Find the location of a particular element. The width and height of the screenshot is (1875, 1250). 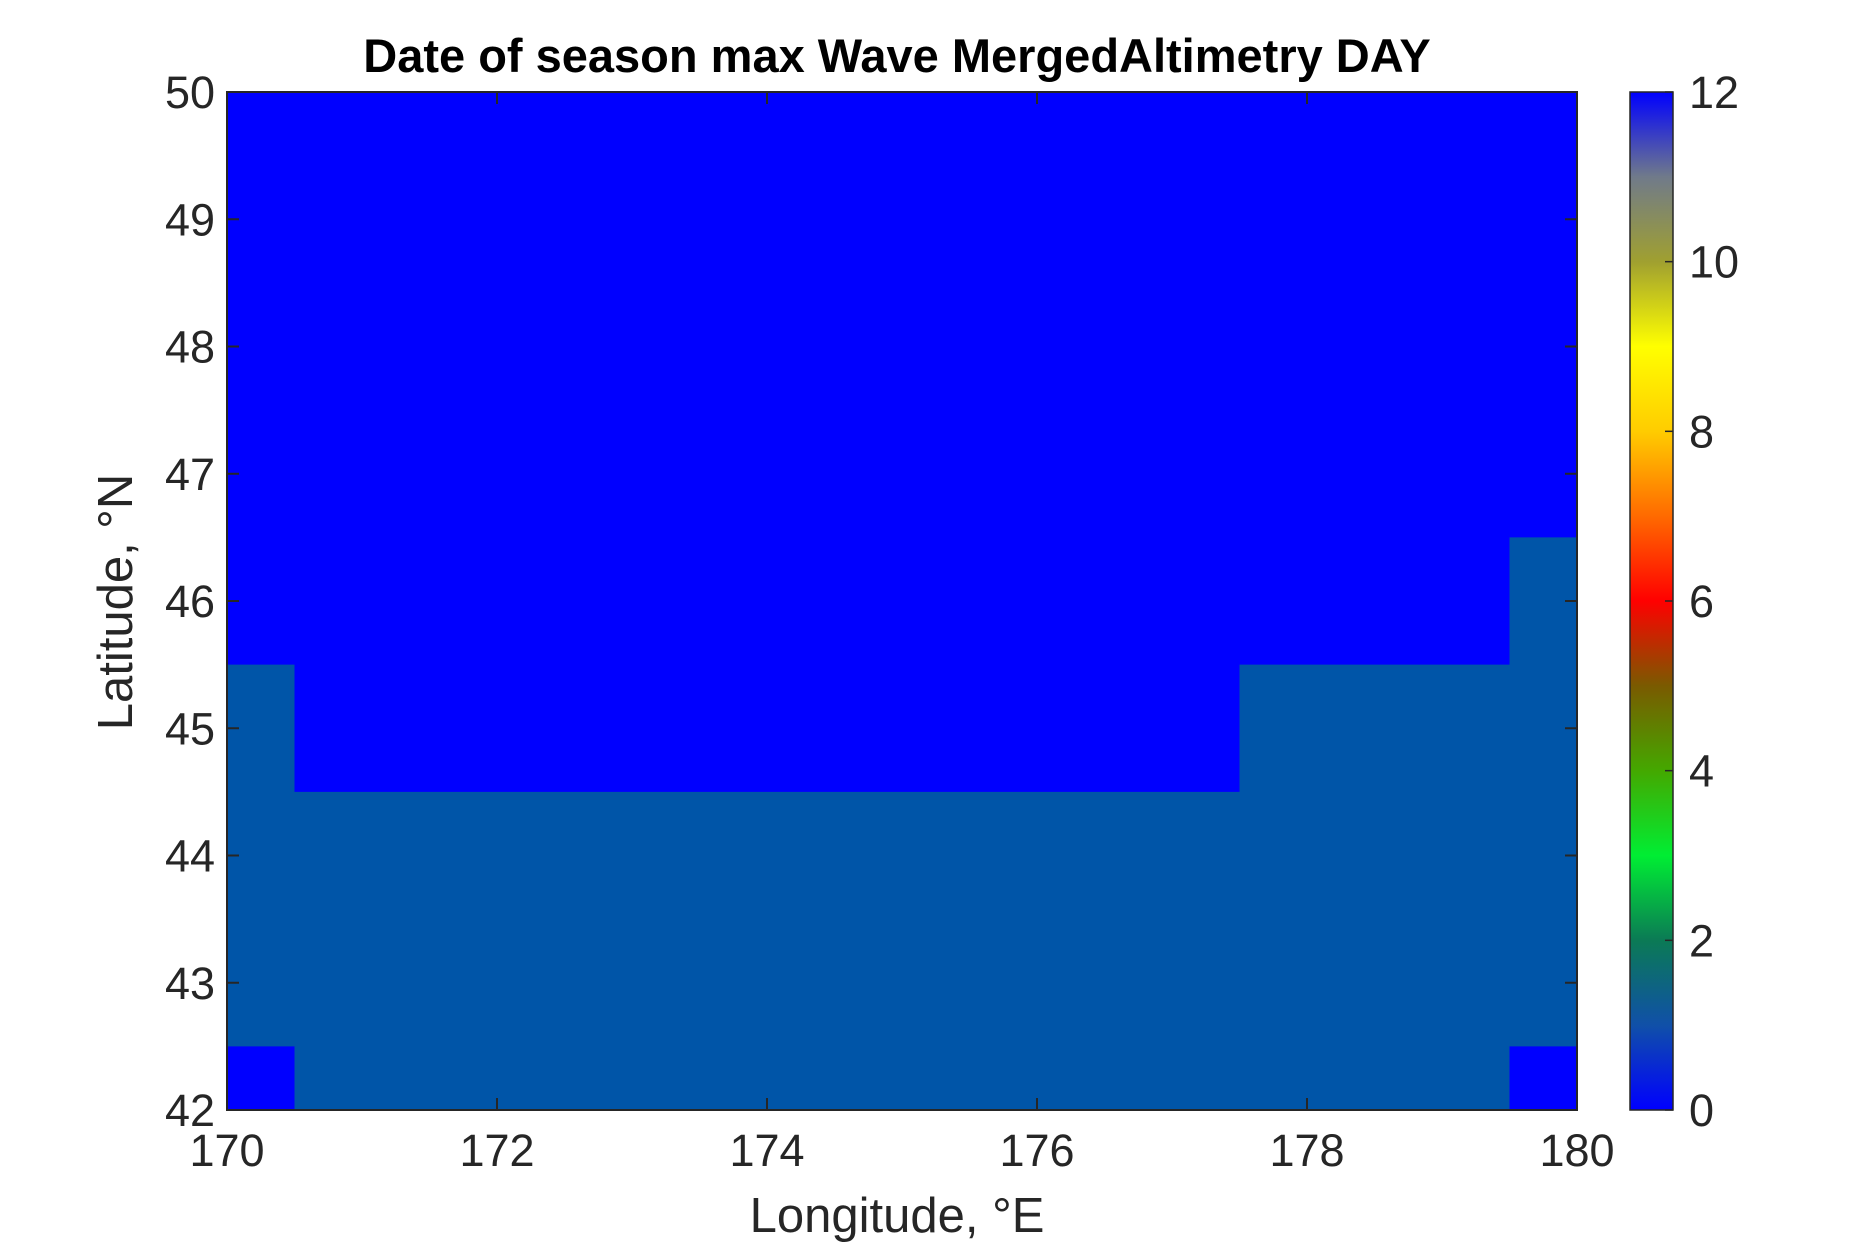

colorbar-tick-label: 8 is located at coordinates (1701, 431).